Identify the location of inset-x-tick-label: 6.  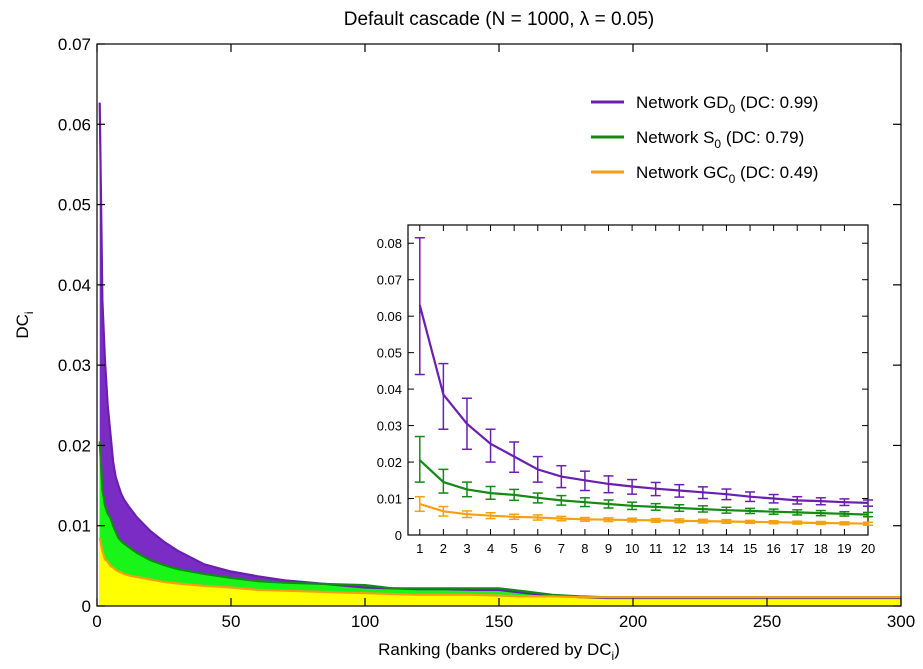
(537, 548).